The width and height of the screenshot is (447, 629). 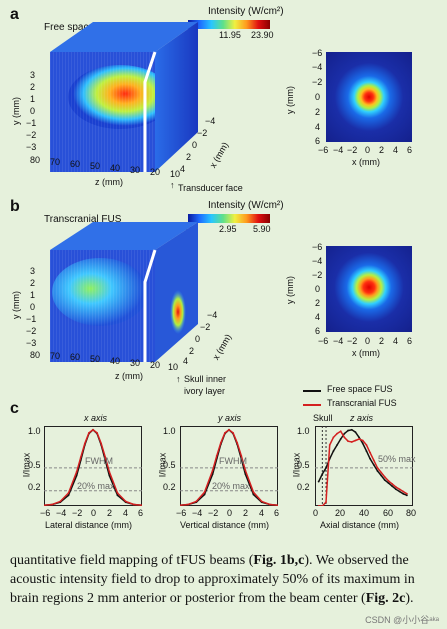 What do you see at coordinates (312, 391) in the screenshot?
I see `legend-swatch-free` at bounding box center [312, 391].